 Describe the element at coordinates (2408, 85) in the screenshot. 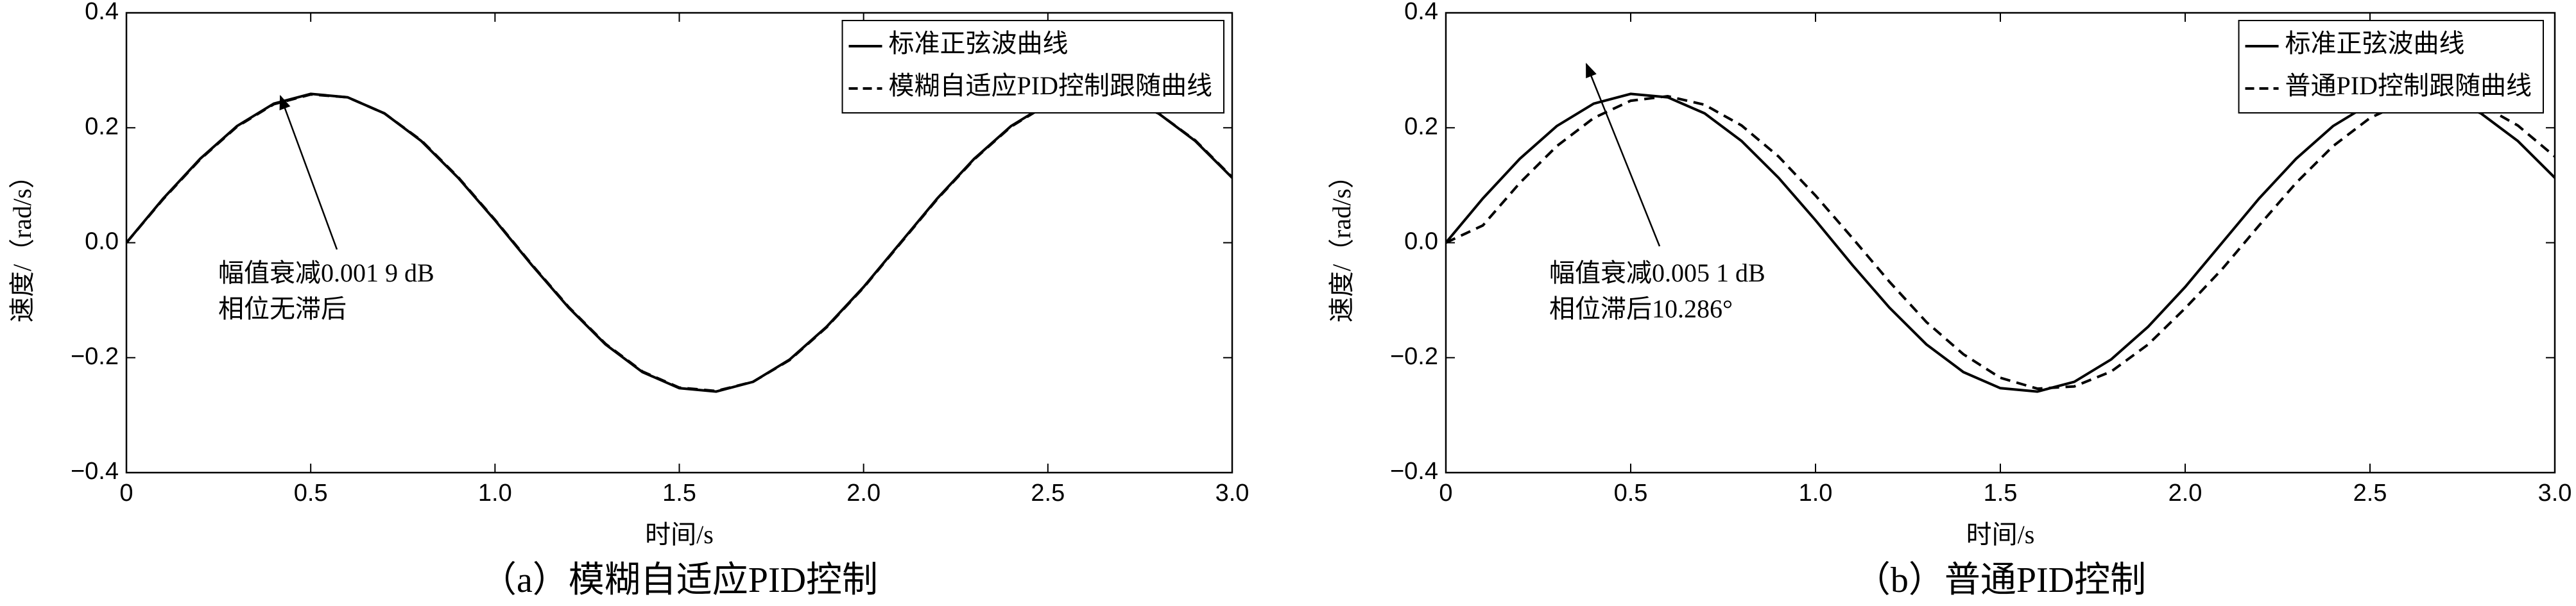

I see `legend-label: 普通PID控制跟随曲线` at that location.